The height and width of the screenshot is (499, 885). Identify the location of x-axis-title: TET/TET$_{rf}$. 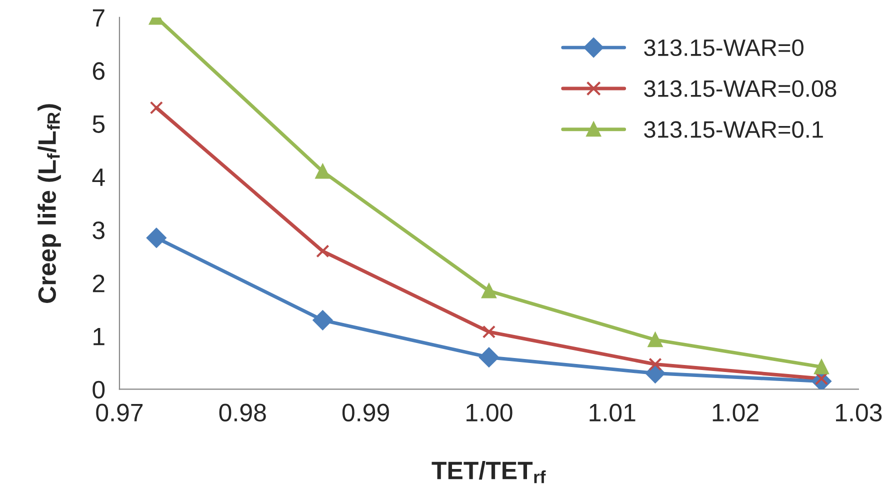
(489, 472).